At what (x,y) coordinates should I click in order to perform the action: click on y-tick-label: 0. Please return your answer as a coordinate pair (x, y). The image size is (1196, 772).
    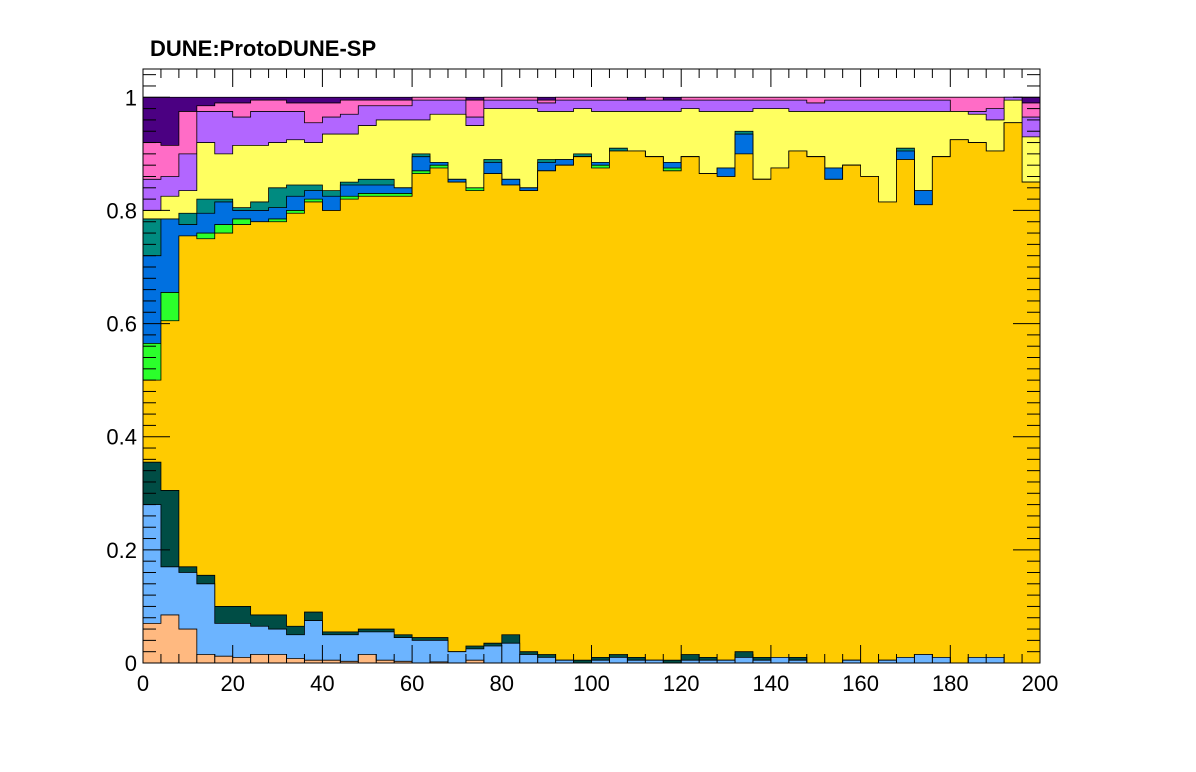
    Looking at the image, I should click on (131, 663).